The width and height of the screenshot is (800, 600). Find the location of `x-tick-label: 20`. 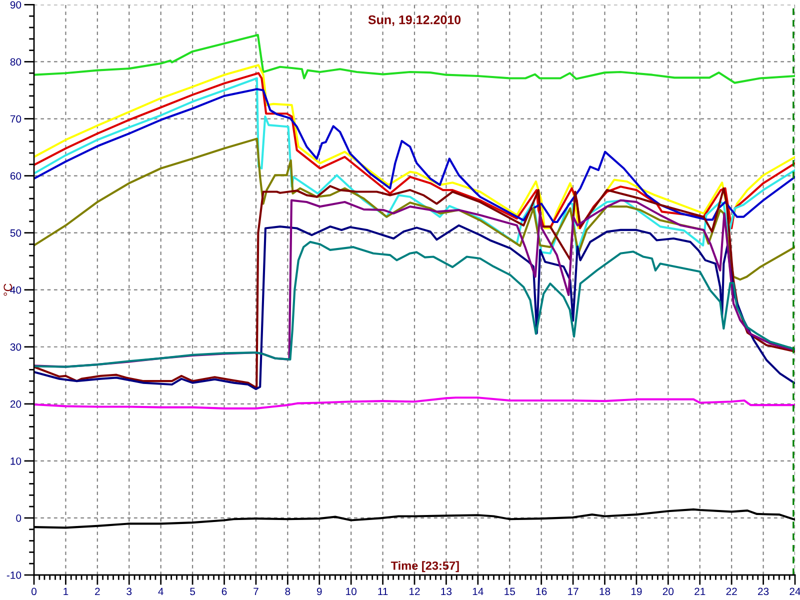

x-tick-label: 20 is located at coordinates (668, 592).